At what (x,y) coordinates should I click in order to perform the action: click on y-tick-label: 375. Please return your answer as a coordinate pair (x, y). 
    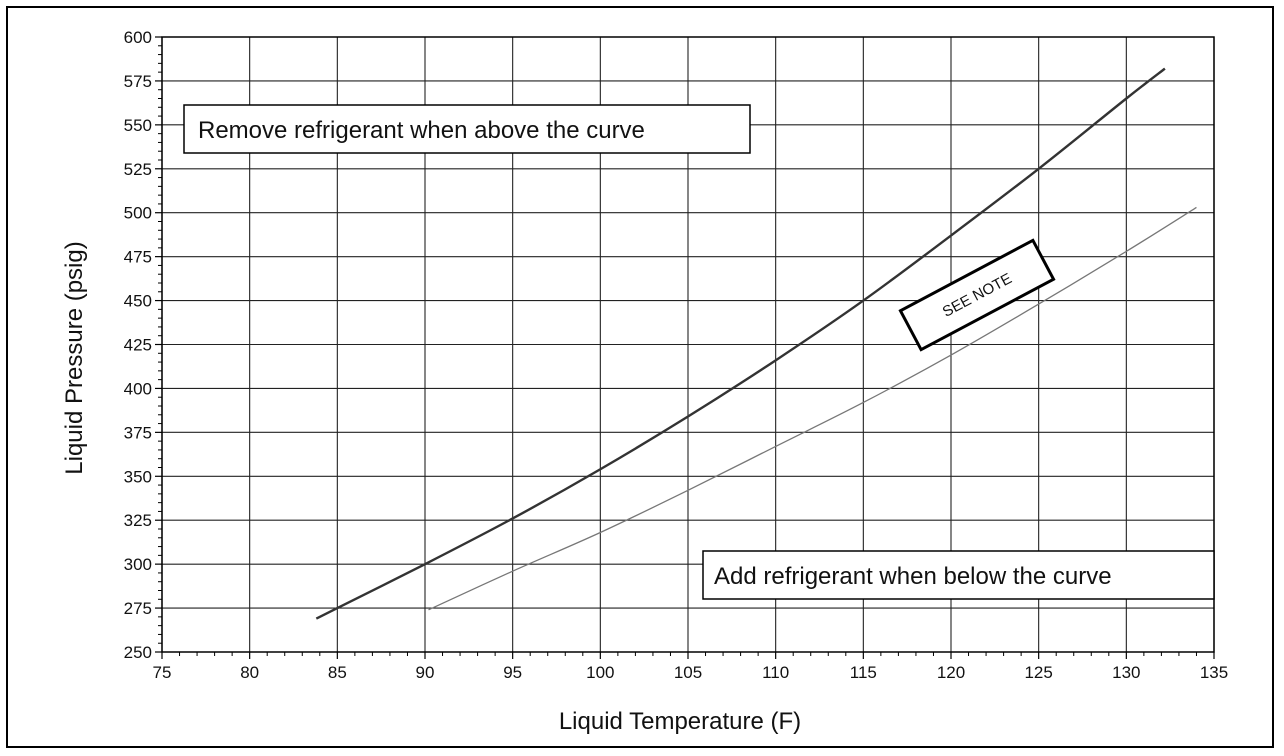
    Looking at the image, I should click on (138, 432).